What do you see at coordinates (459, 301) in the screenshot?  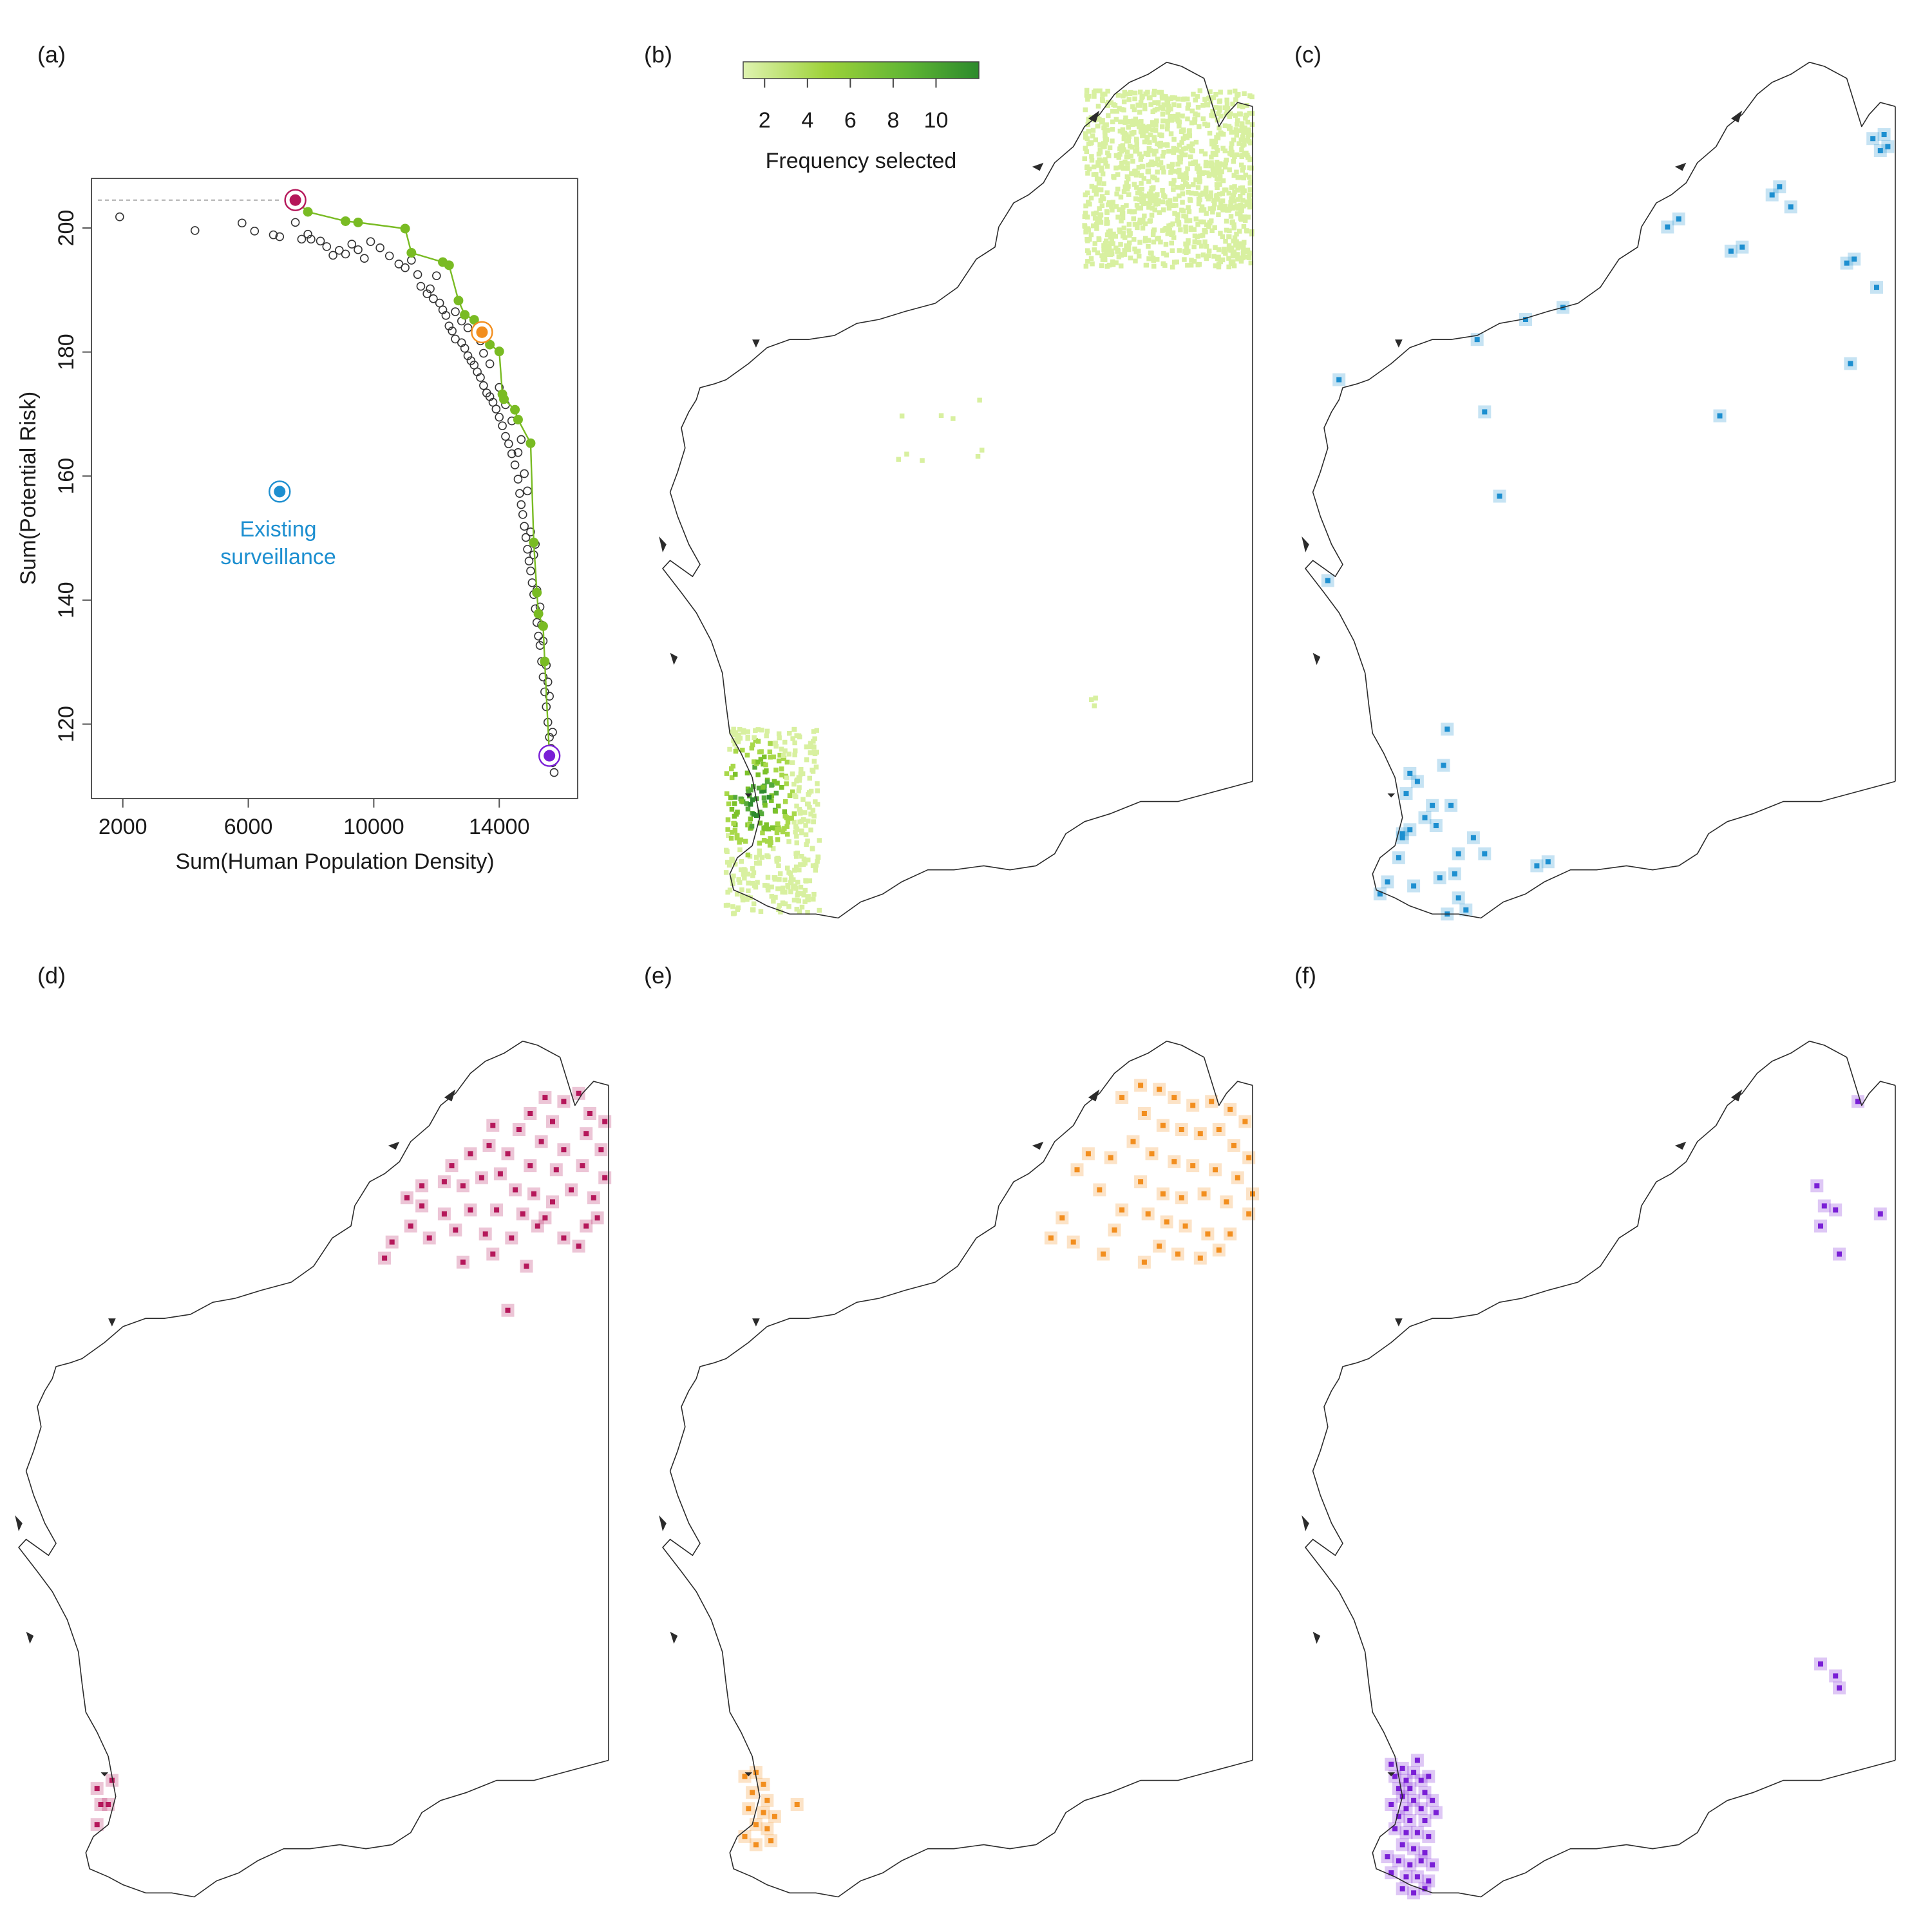 I see `frontier-point` at bounding box center [459, 301].